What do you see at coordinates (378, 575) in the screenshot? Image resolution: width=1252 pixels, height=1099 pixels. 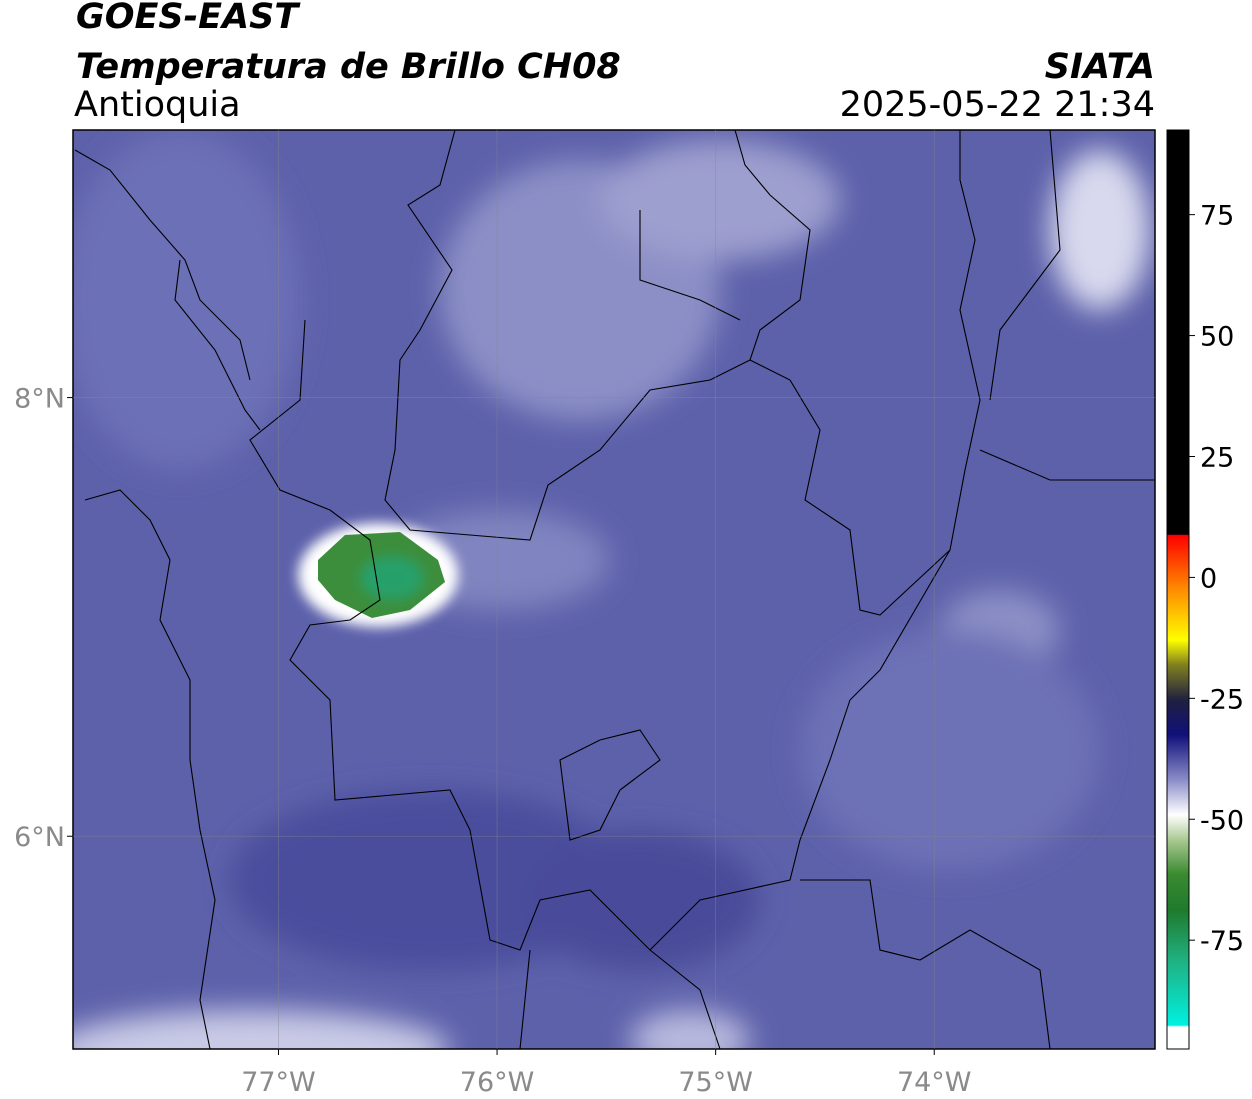 I see `convective-cell` at bounding box center [378, 575].